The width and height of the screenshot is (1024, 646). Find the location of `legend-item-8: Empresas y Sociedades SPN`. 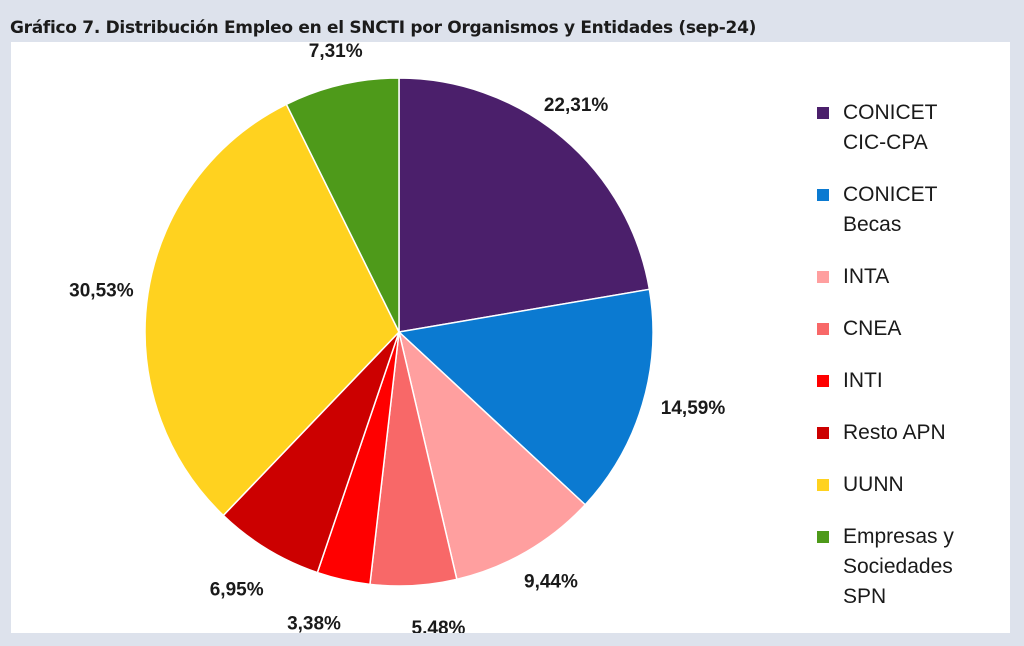

legend-item-8: Empresas y Sociedades SPN is located at coordinates (885, 567).